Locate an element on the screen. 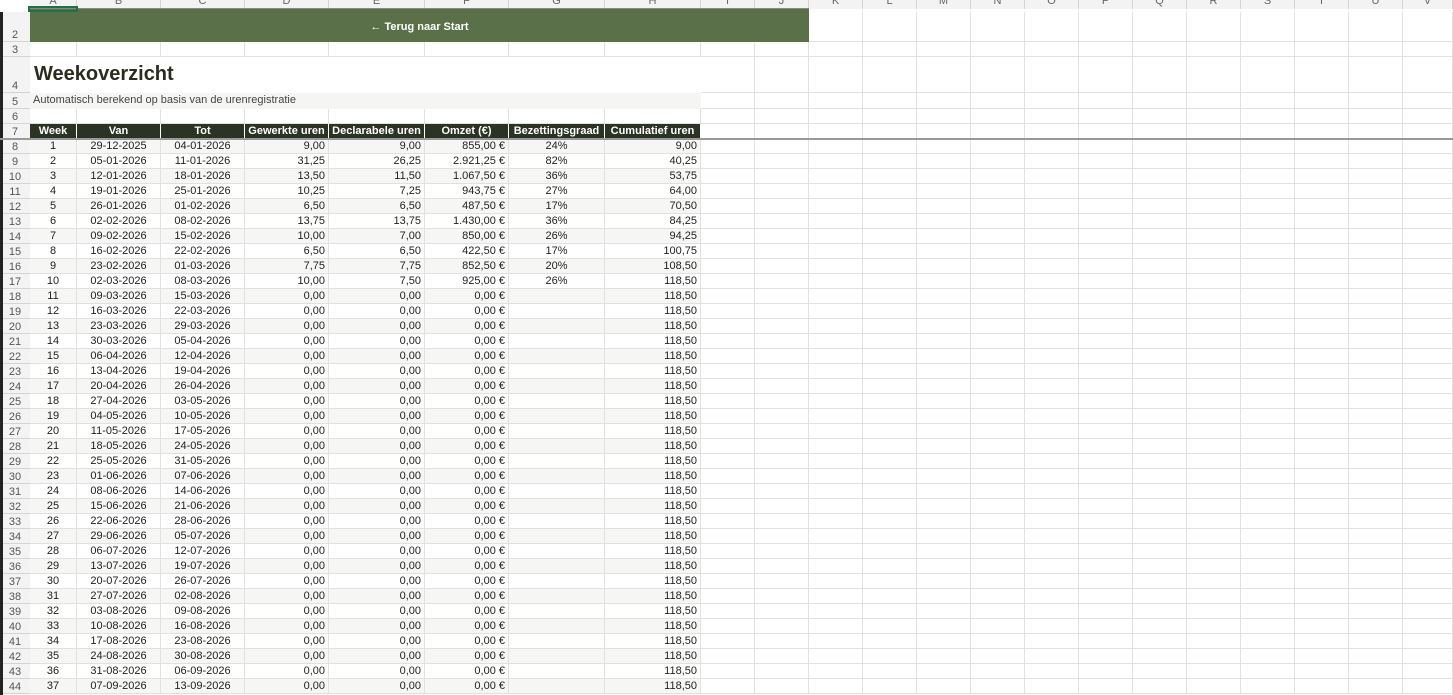 The height and width of the screenshot is (695, 1453). table-cell: 11-05-2026 is located at coordinates (119, 431).